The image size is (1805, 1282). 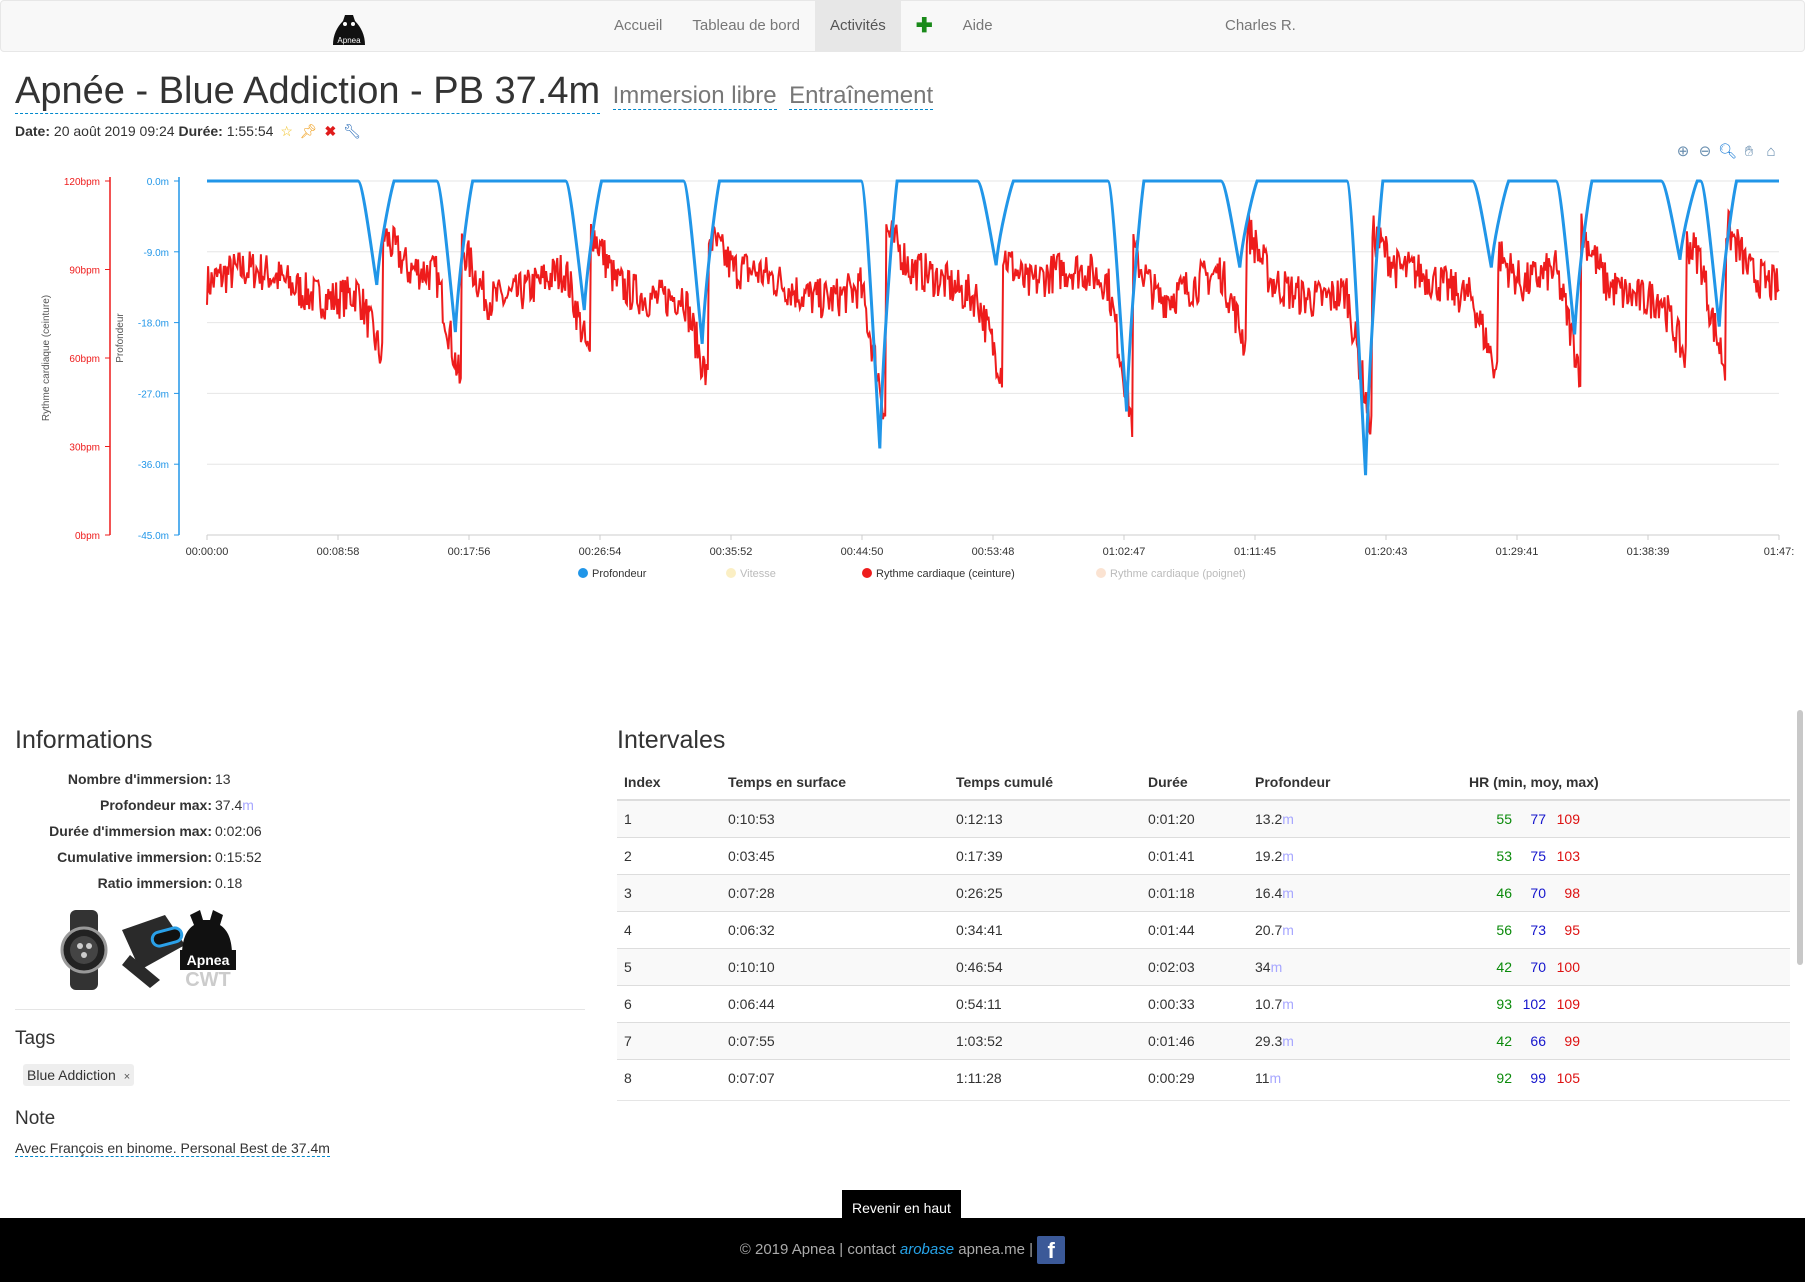 I want to click on activity-type-label: Entraînement, so click(x=861, y=96).